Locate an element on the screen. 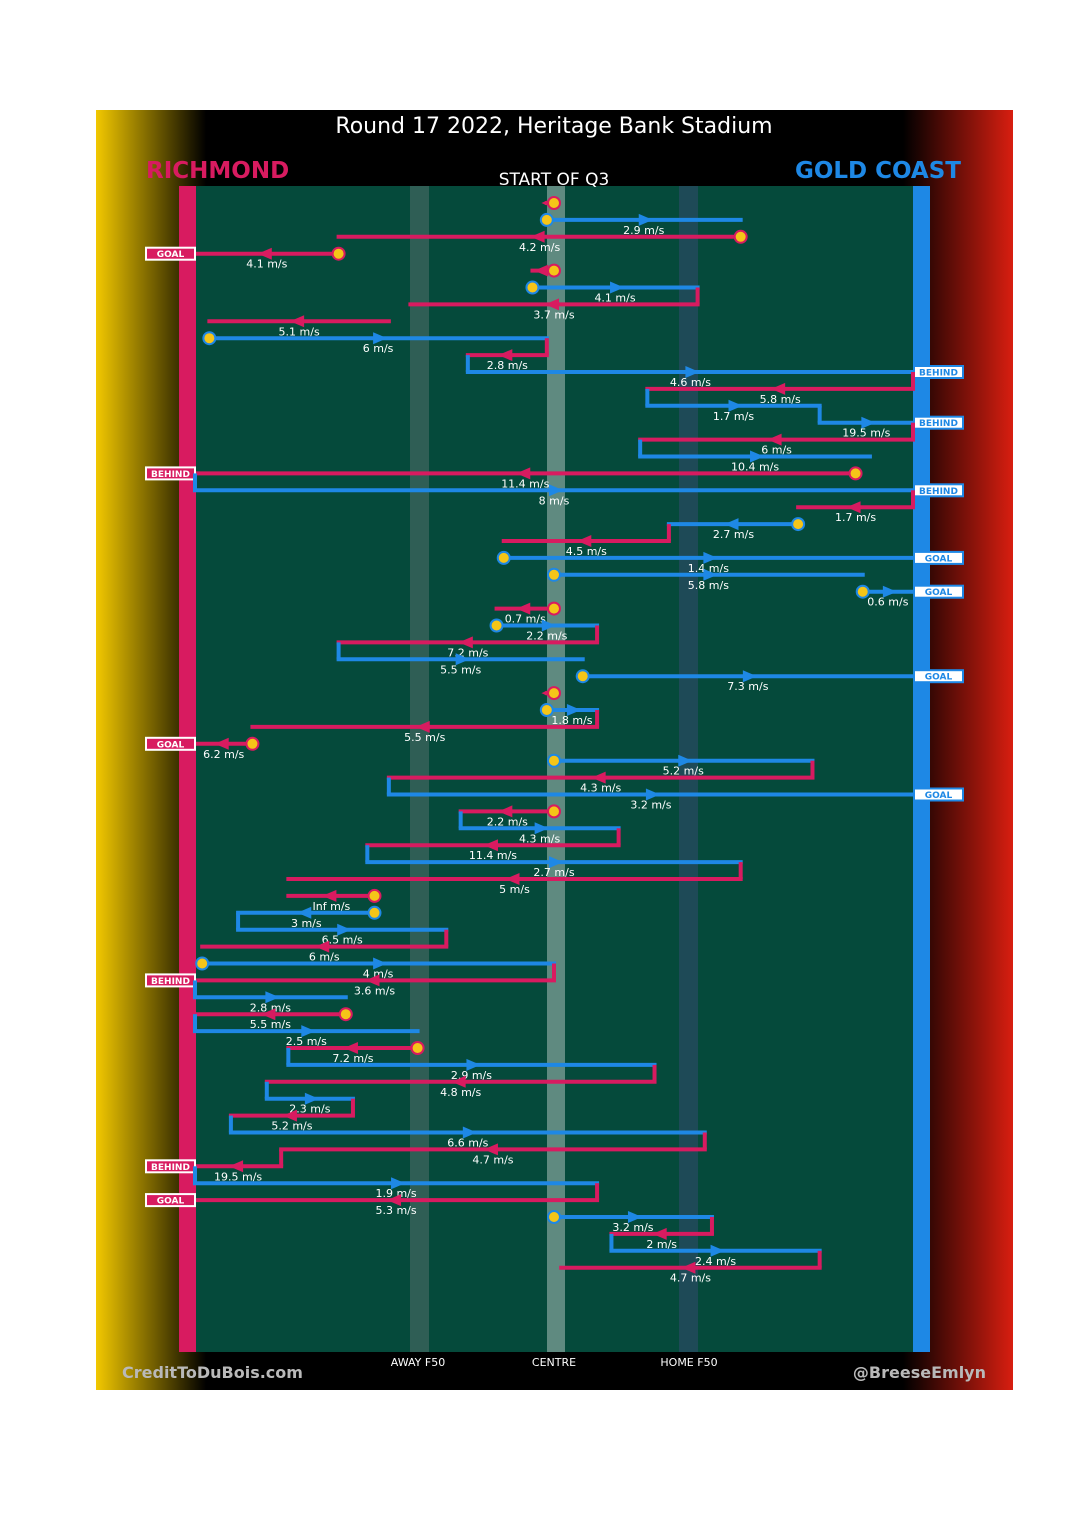 The width and height of the screenshot is (1080, 1515). speed-label: 2.7 m/s is located at coordinates (733, 534).